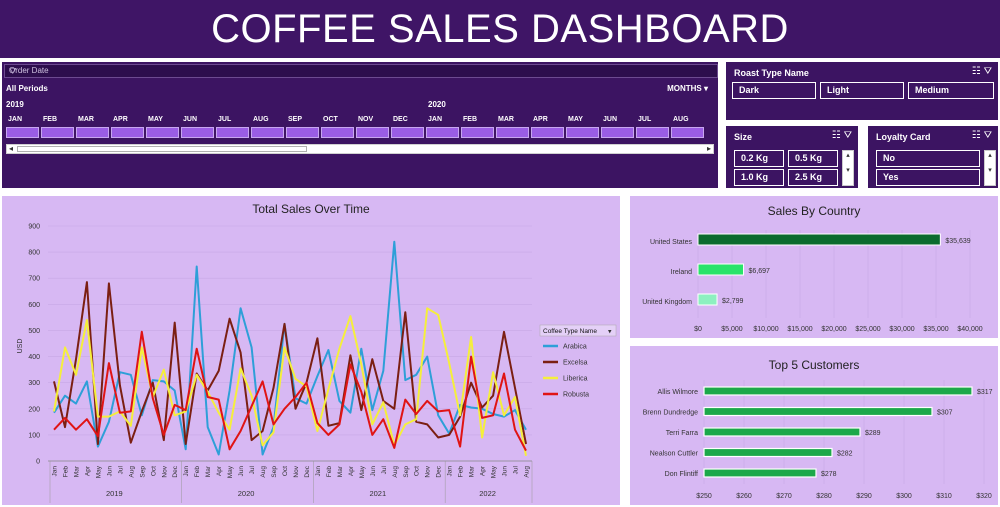 The image size is (1000, 507). Describe the element at coordinates (935, 329) in the screenshot. I see `x-tick-label: $35,000` at that location.